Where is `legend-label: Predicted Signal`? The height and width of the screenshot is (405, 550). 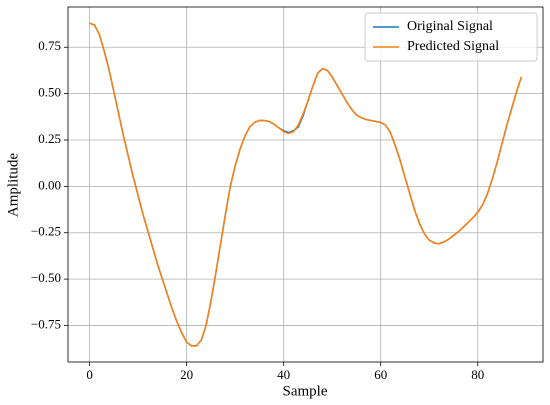 legend-label: Predicted Signal is located at coordinates (453, 46).